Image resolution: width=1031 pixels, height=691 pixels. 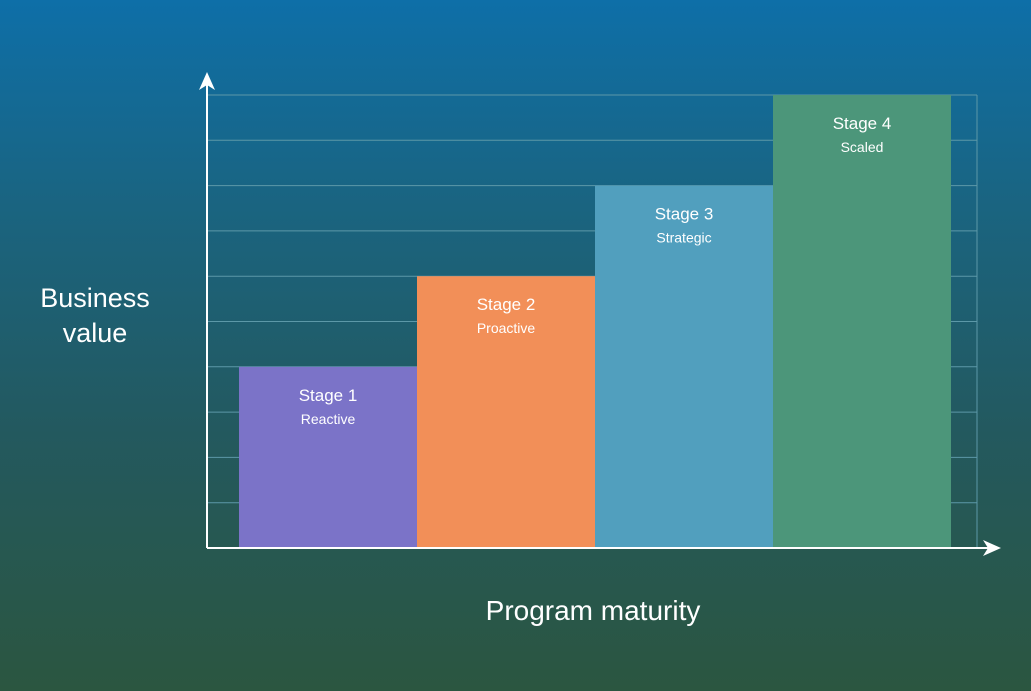 I want to click on x-axis-arrow-icon, so click(x=992, y=548).